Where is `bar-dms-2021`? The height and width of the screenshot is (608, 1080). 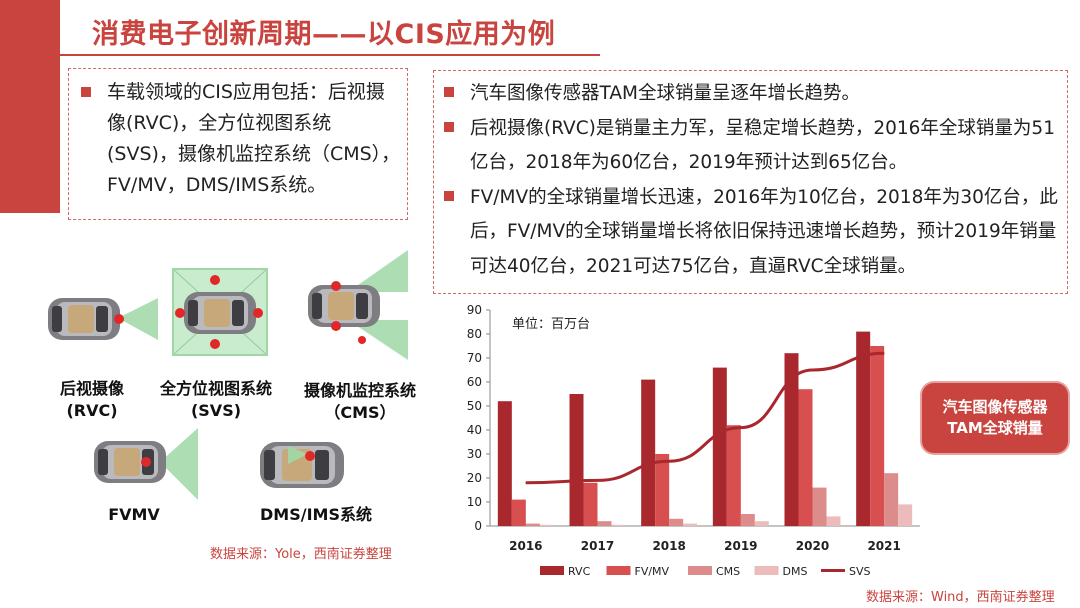
bar-dms-2021 is located at coordinates (905, 515).